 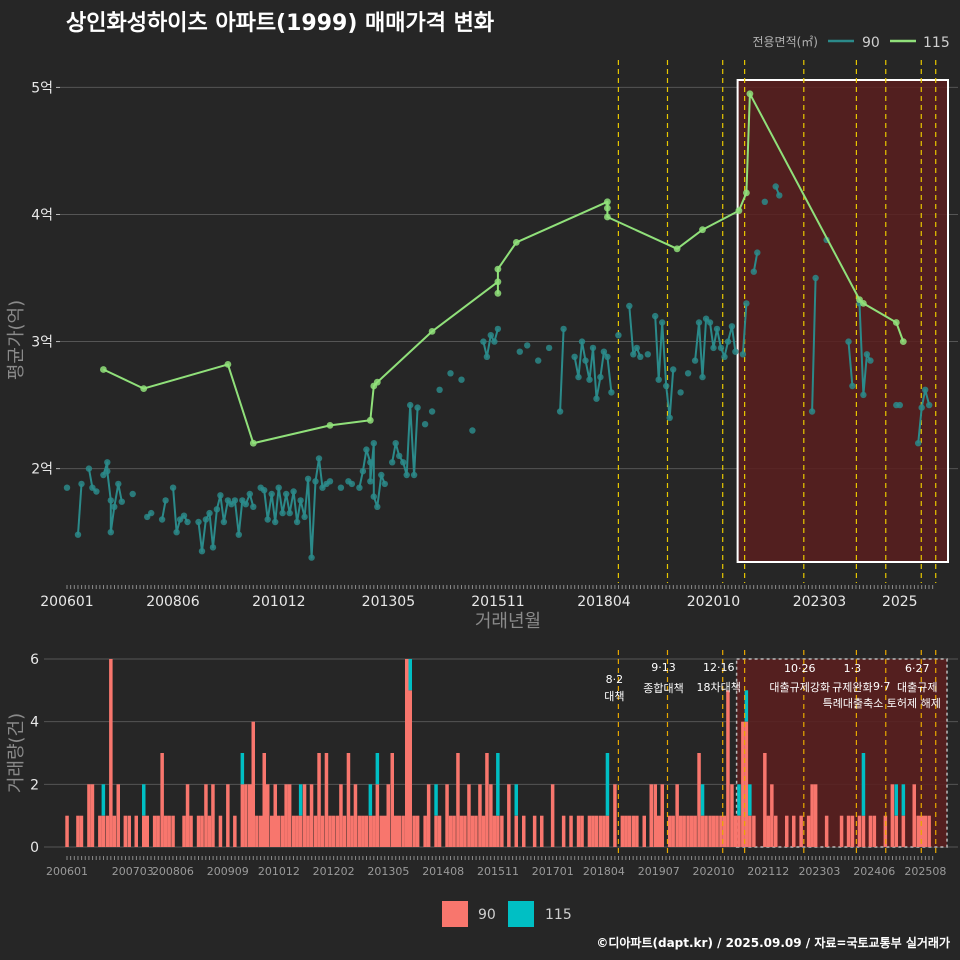 I want to click on volume-x-tick-label: 201305, so click(x=388, y=871).